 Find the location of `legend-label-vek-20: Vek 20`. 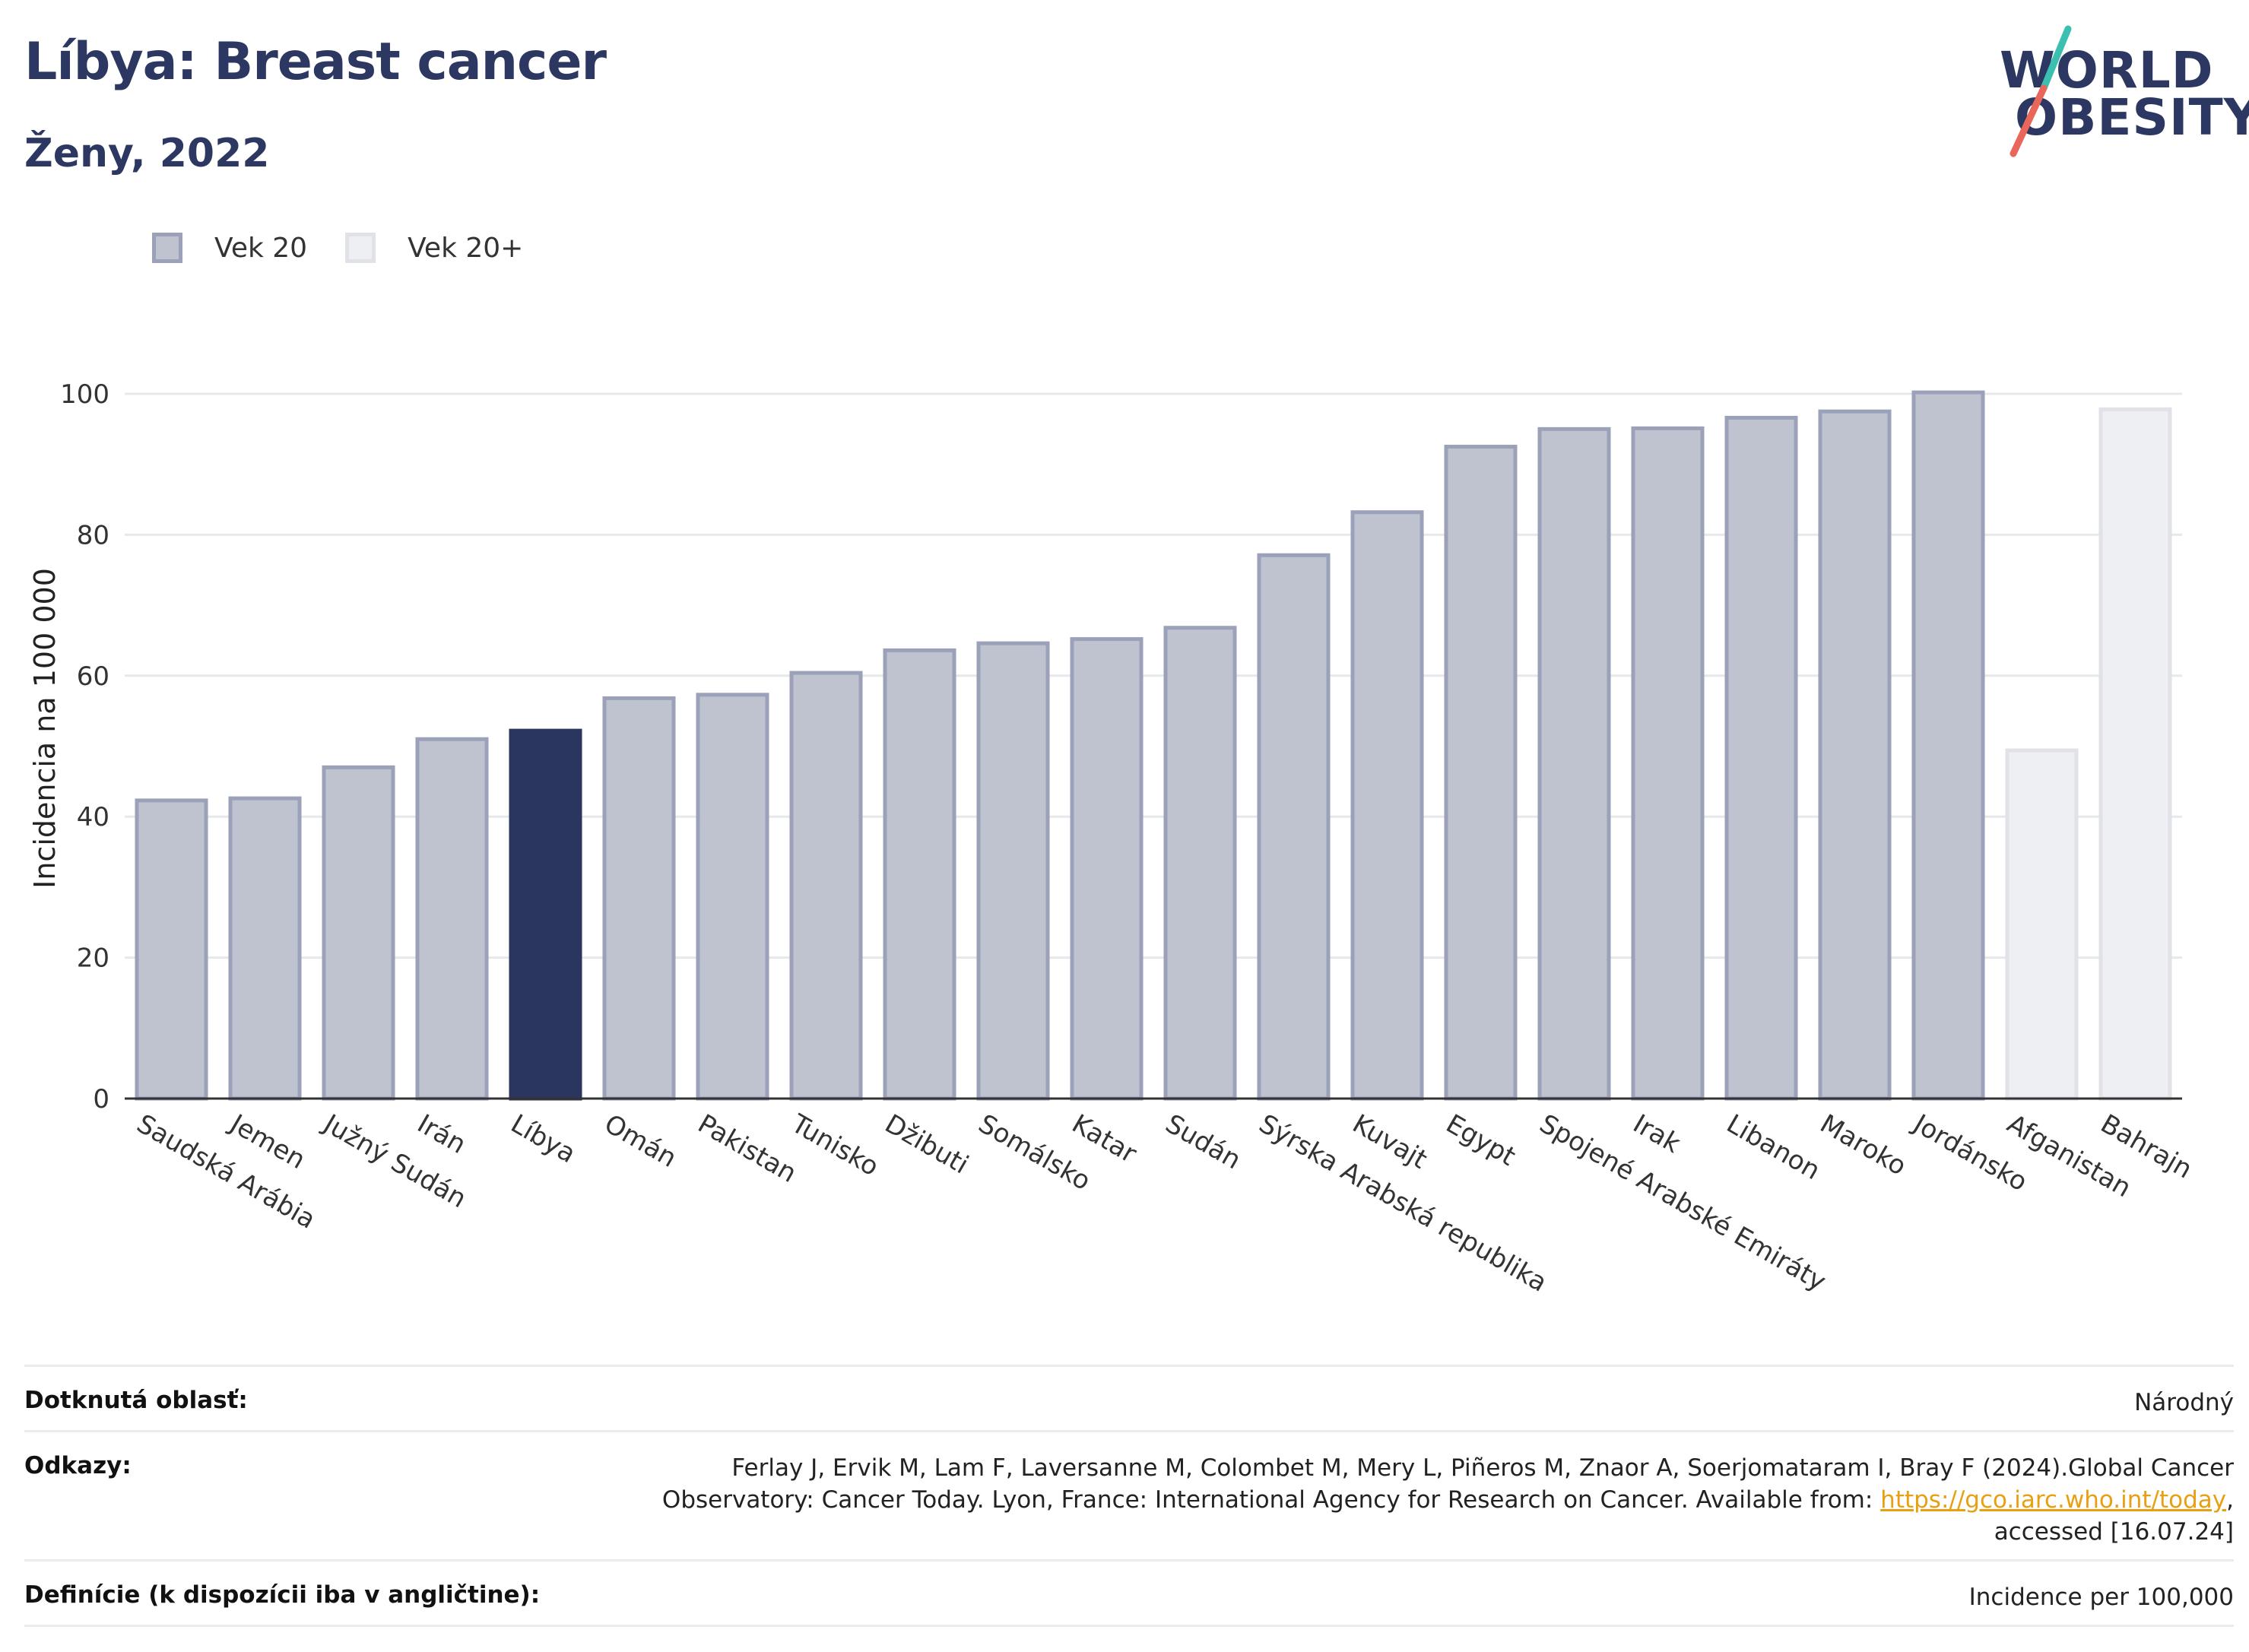

legend-label-vek-20: Vek 20 is located at coordinates (261, 248).